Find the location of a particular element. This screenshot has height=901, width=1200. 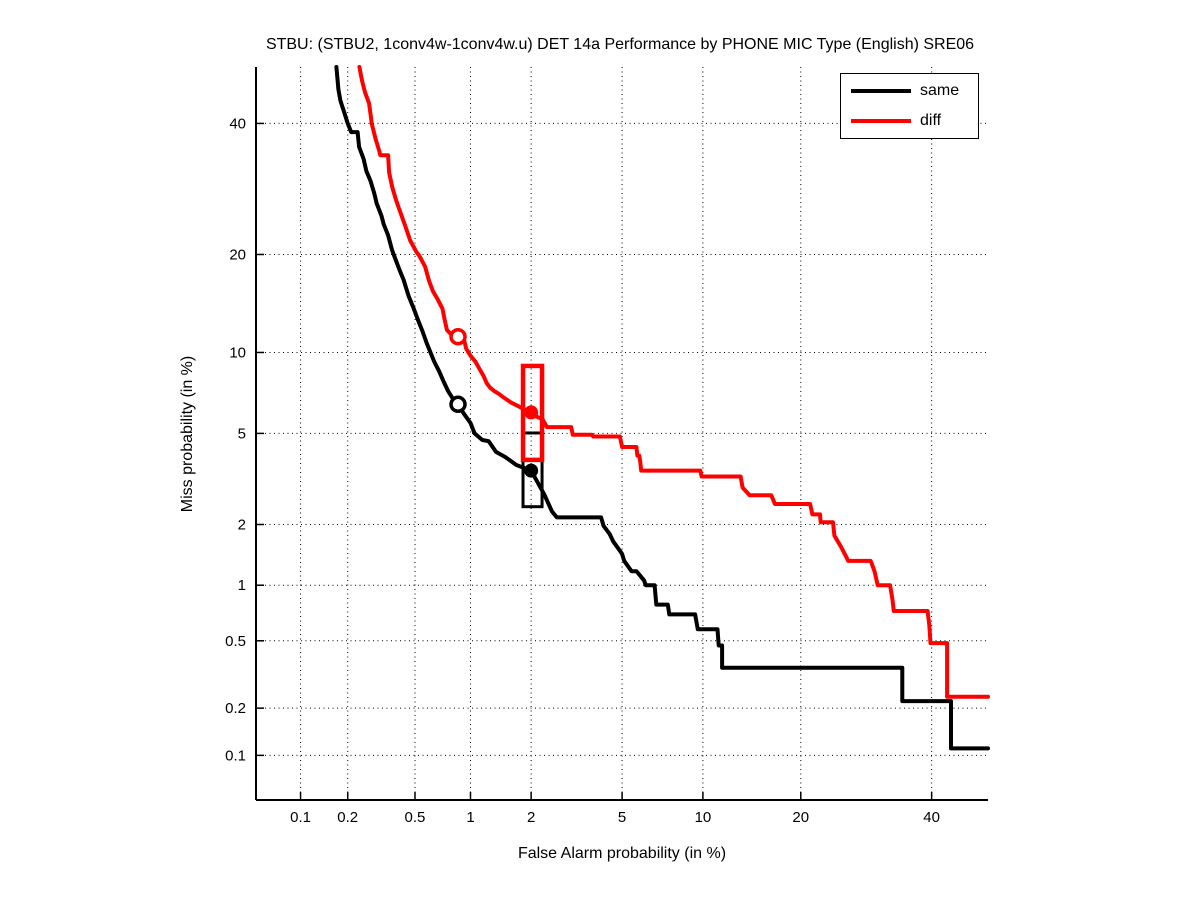

y-tick-label: 10 is located at coordinates (237, 352).